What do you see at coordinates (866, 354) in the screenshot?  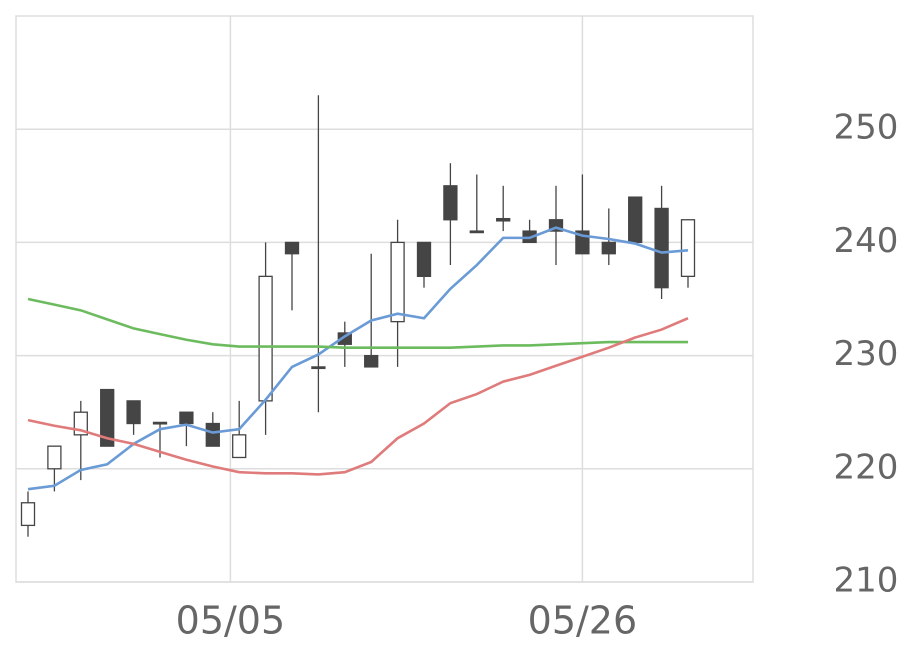 I see `y-tick-label: 230` at bounding box center [866, 354].